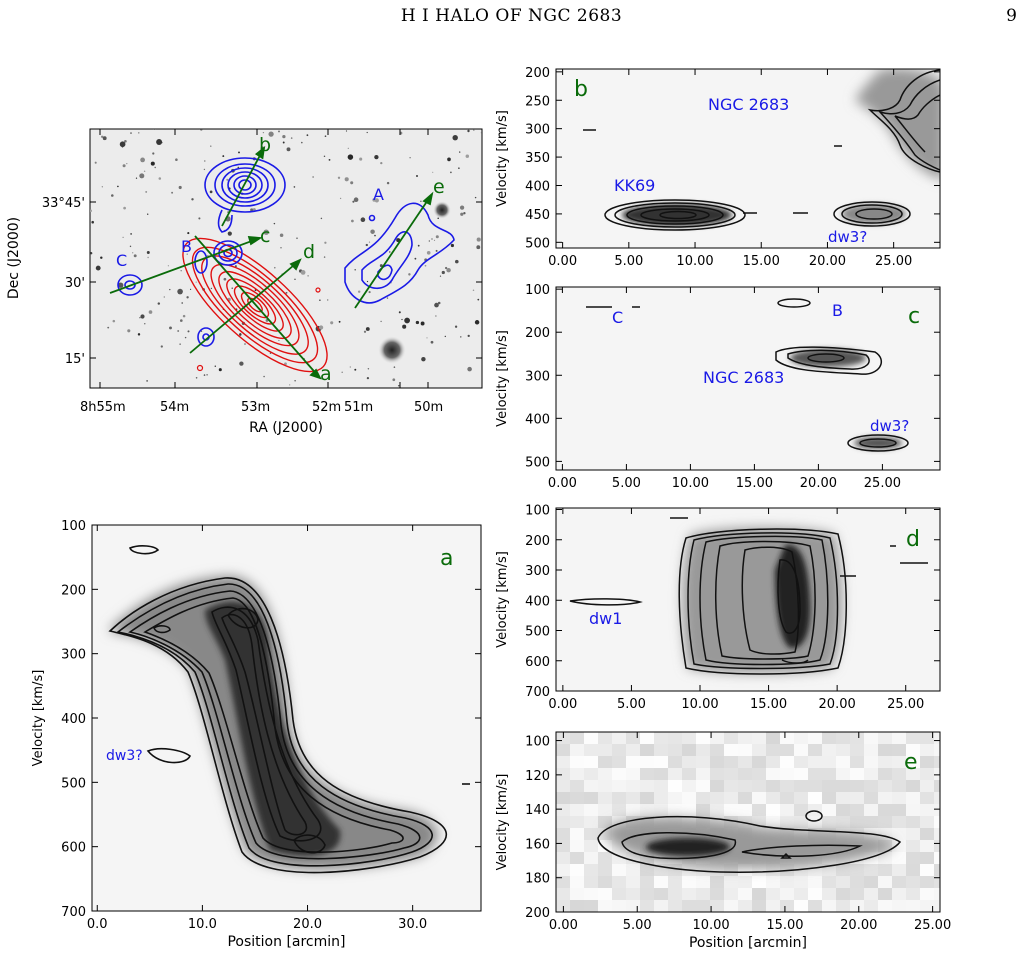 The height and width of the screenshot is (967, 1023). What do you see at coordinates (103, 407) in the screenshot?
I see `ra-tick-label: 8h55m` at bounding box center [103, 407].